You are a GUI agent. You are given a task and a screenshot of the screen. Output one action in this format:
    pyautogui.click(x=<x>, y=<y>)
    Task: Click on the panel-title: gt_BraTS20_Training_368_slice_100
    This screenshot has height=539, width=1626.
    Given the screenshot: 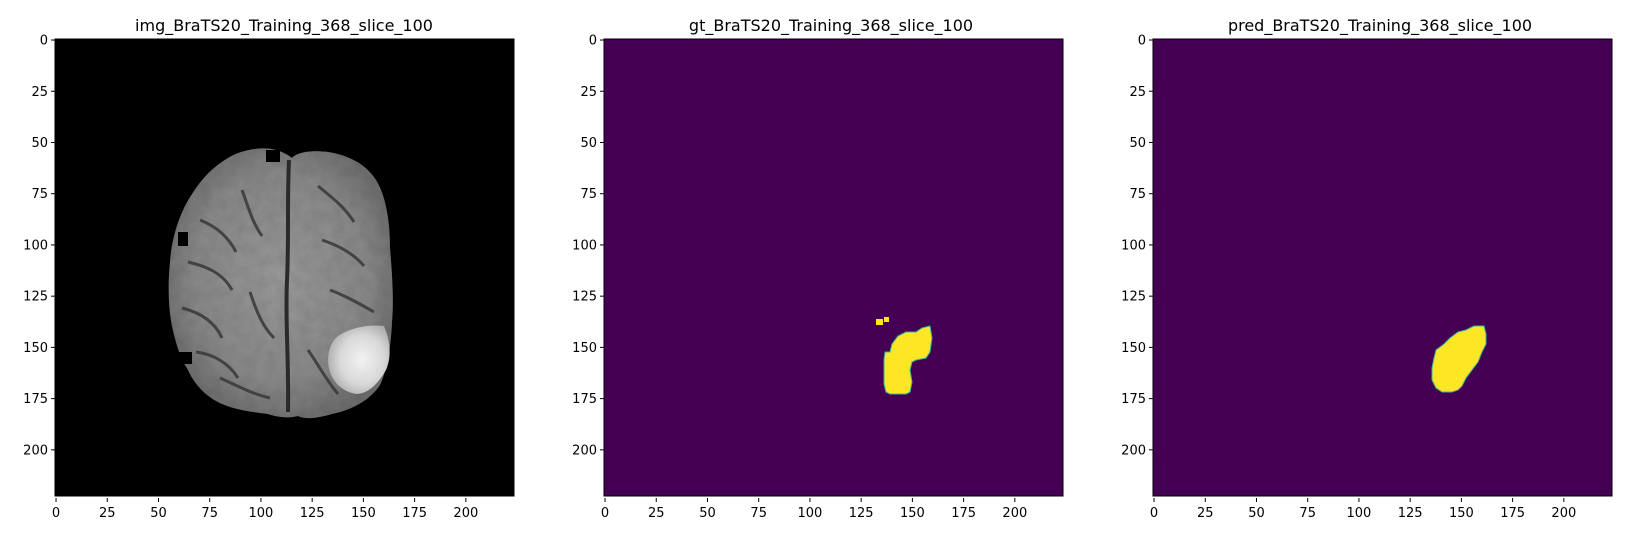 What is the action you would take?
    pyautogui.click(x=831, y=26)
    